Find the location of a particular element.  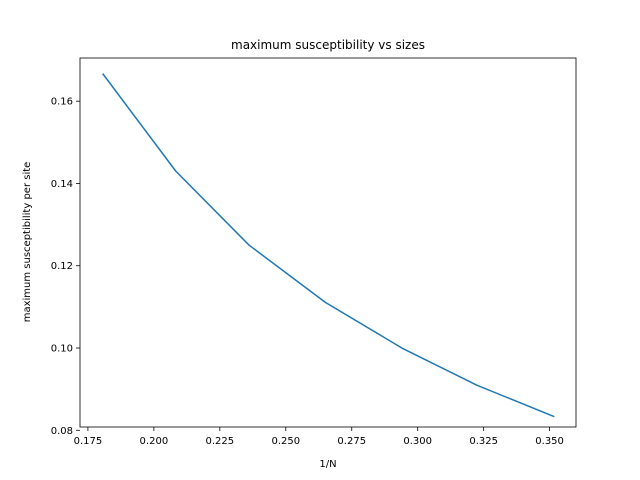

x-axis-ticks: 0.175 0.200 0.225 0.250 0.275 0.300 0.325 0.350 is located at coordinates (319, 437).